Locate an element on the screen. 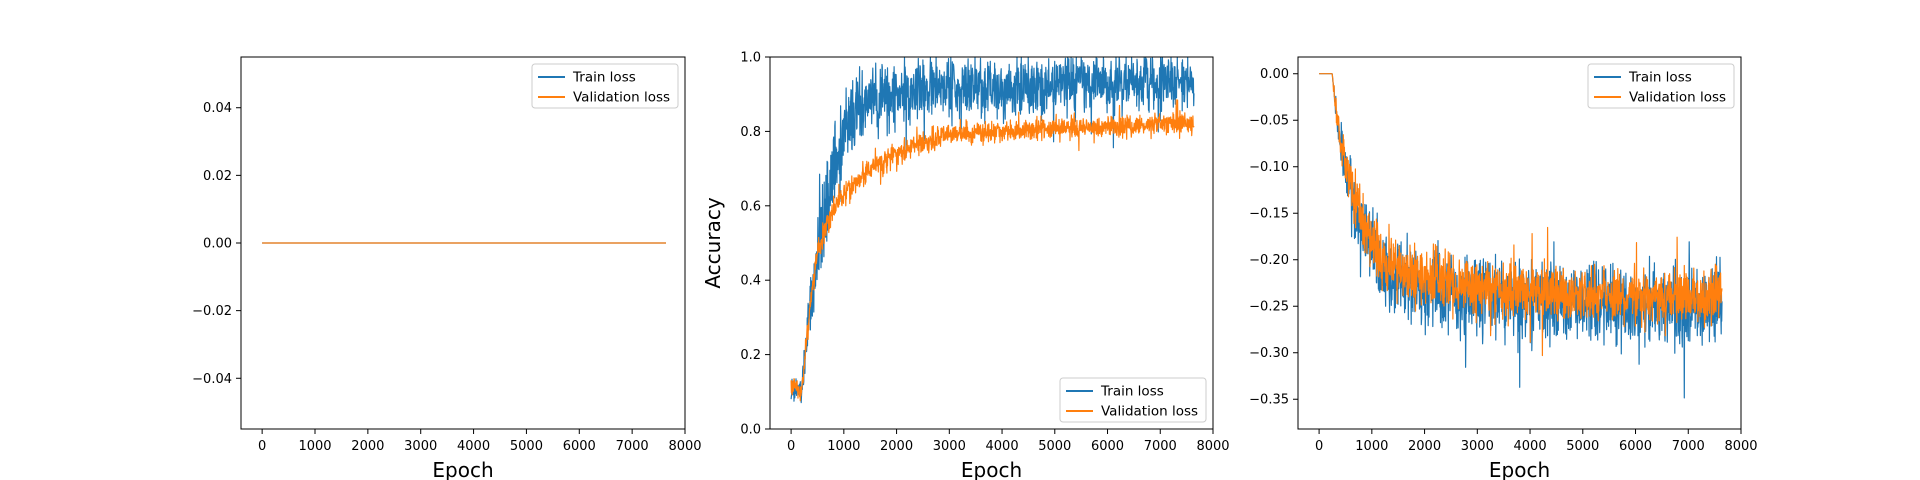 The width and height of the screenshot is (1920, 480). y-axis-label: Accuracy is located at coordinates (713, 242).